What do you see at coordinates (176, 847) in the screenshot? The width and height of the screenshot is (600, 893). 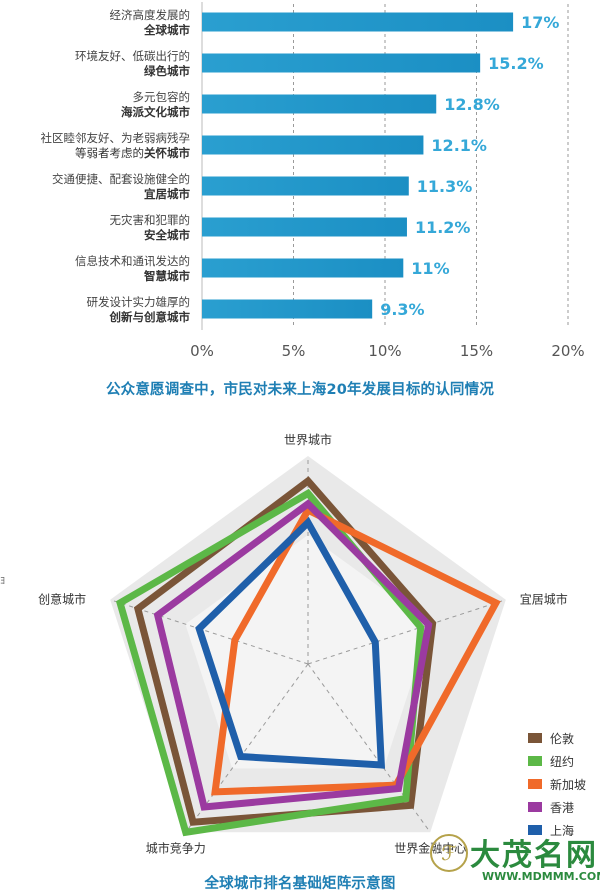 I see `radar-axis-label: 城市竞争力` at bounding box center [176, 847].